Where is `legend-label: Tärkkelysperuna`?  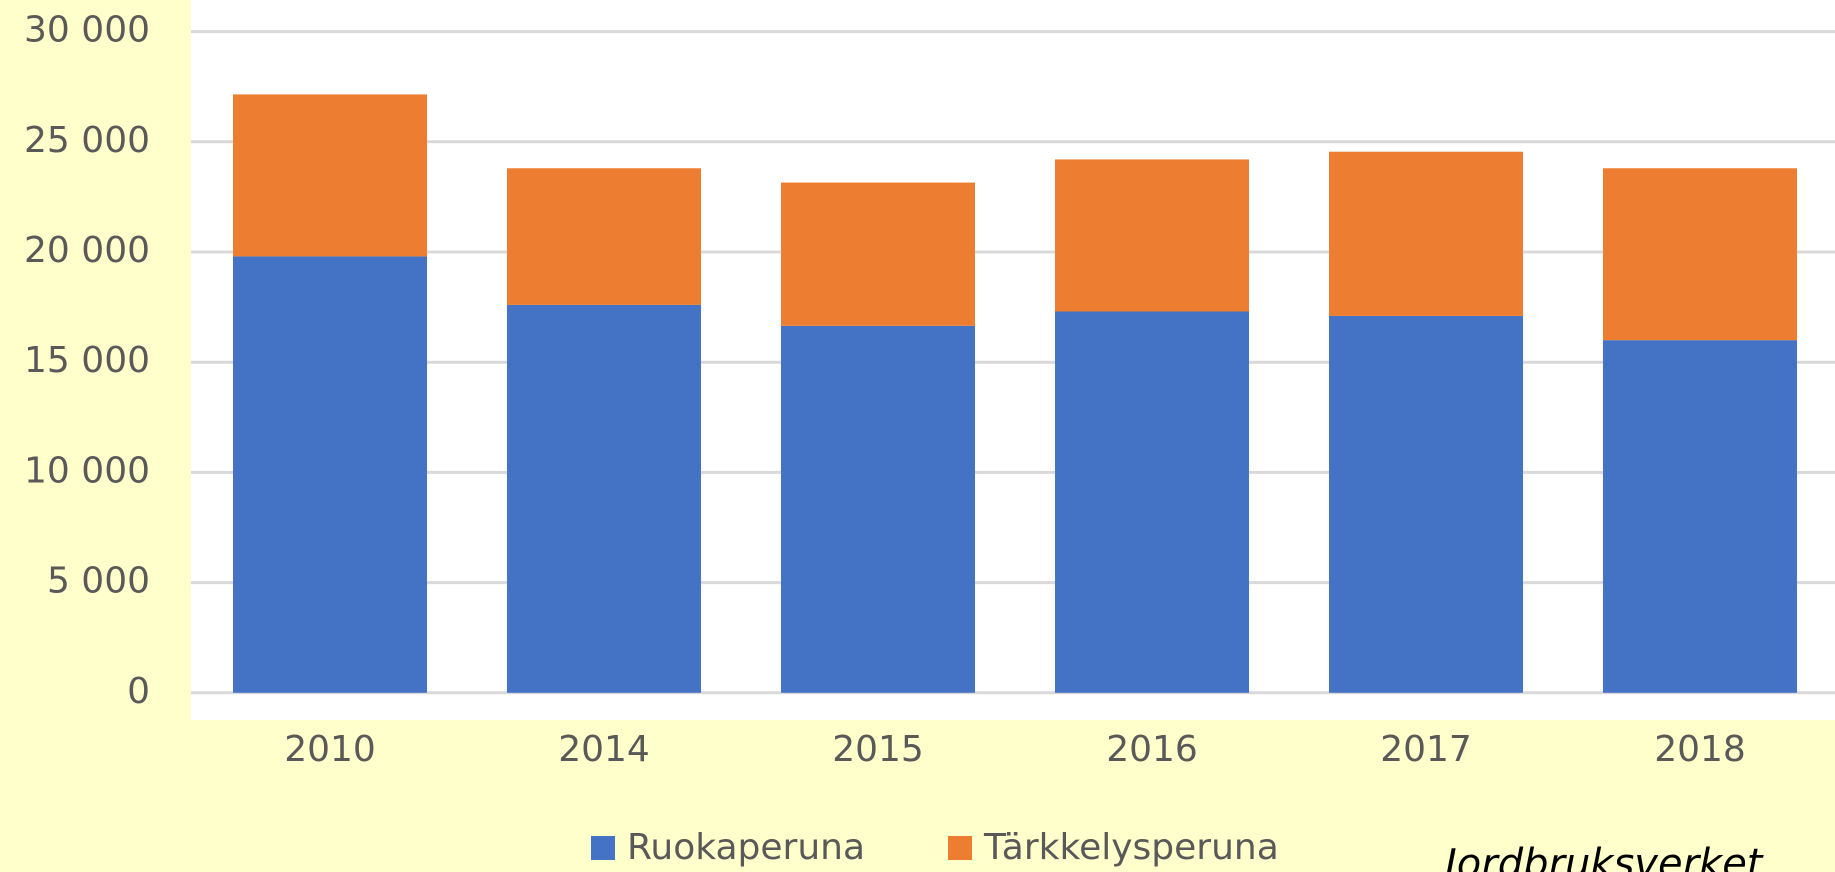
legend-label: Tärkkelysperuna is located at coordinates (1131, 847).